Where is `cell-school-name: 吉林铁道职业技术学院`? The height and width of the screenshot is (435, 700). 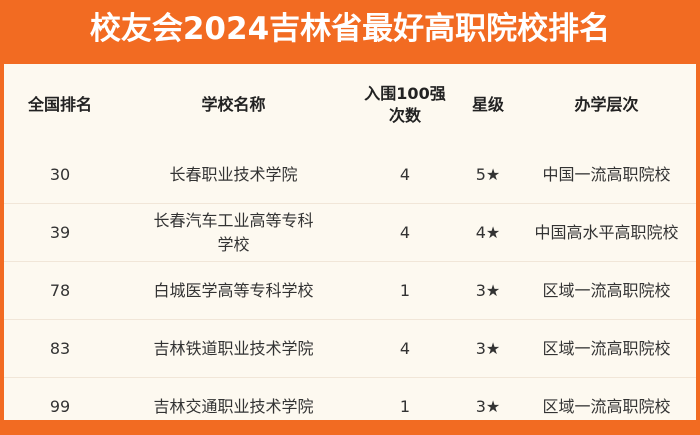 cell-school-name: 吉林铁道职业技术学院 is located at coordinates (233, 349).